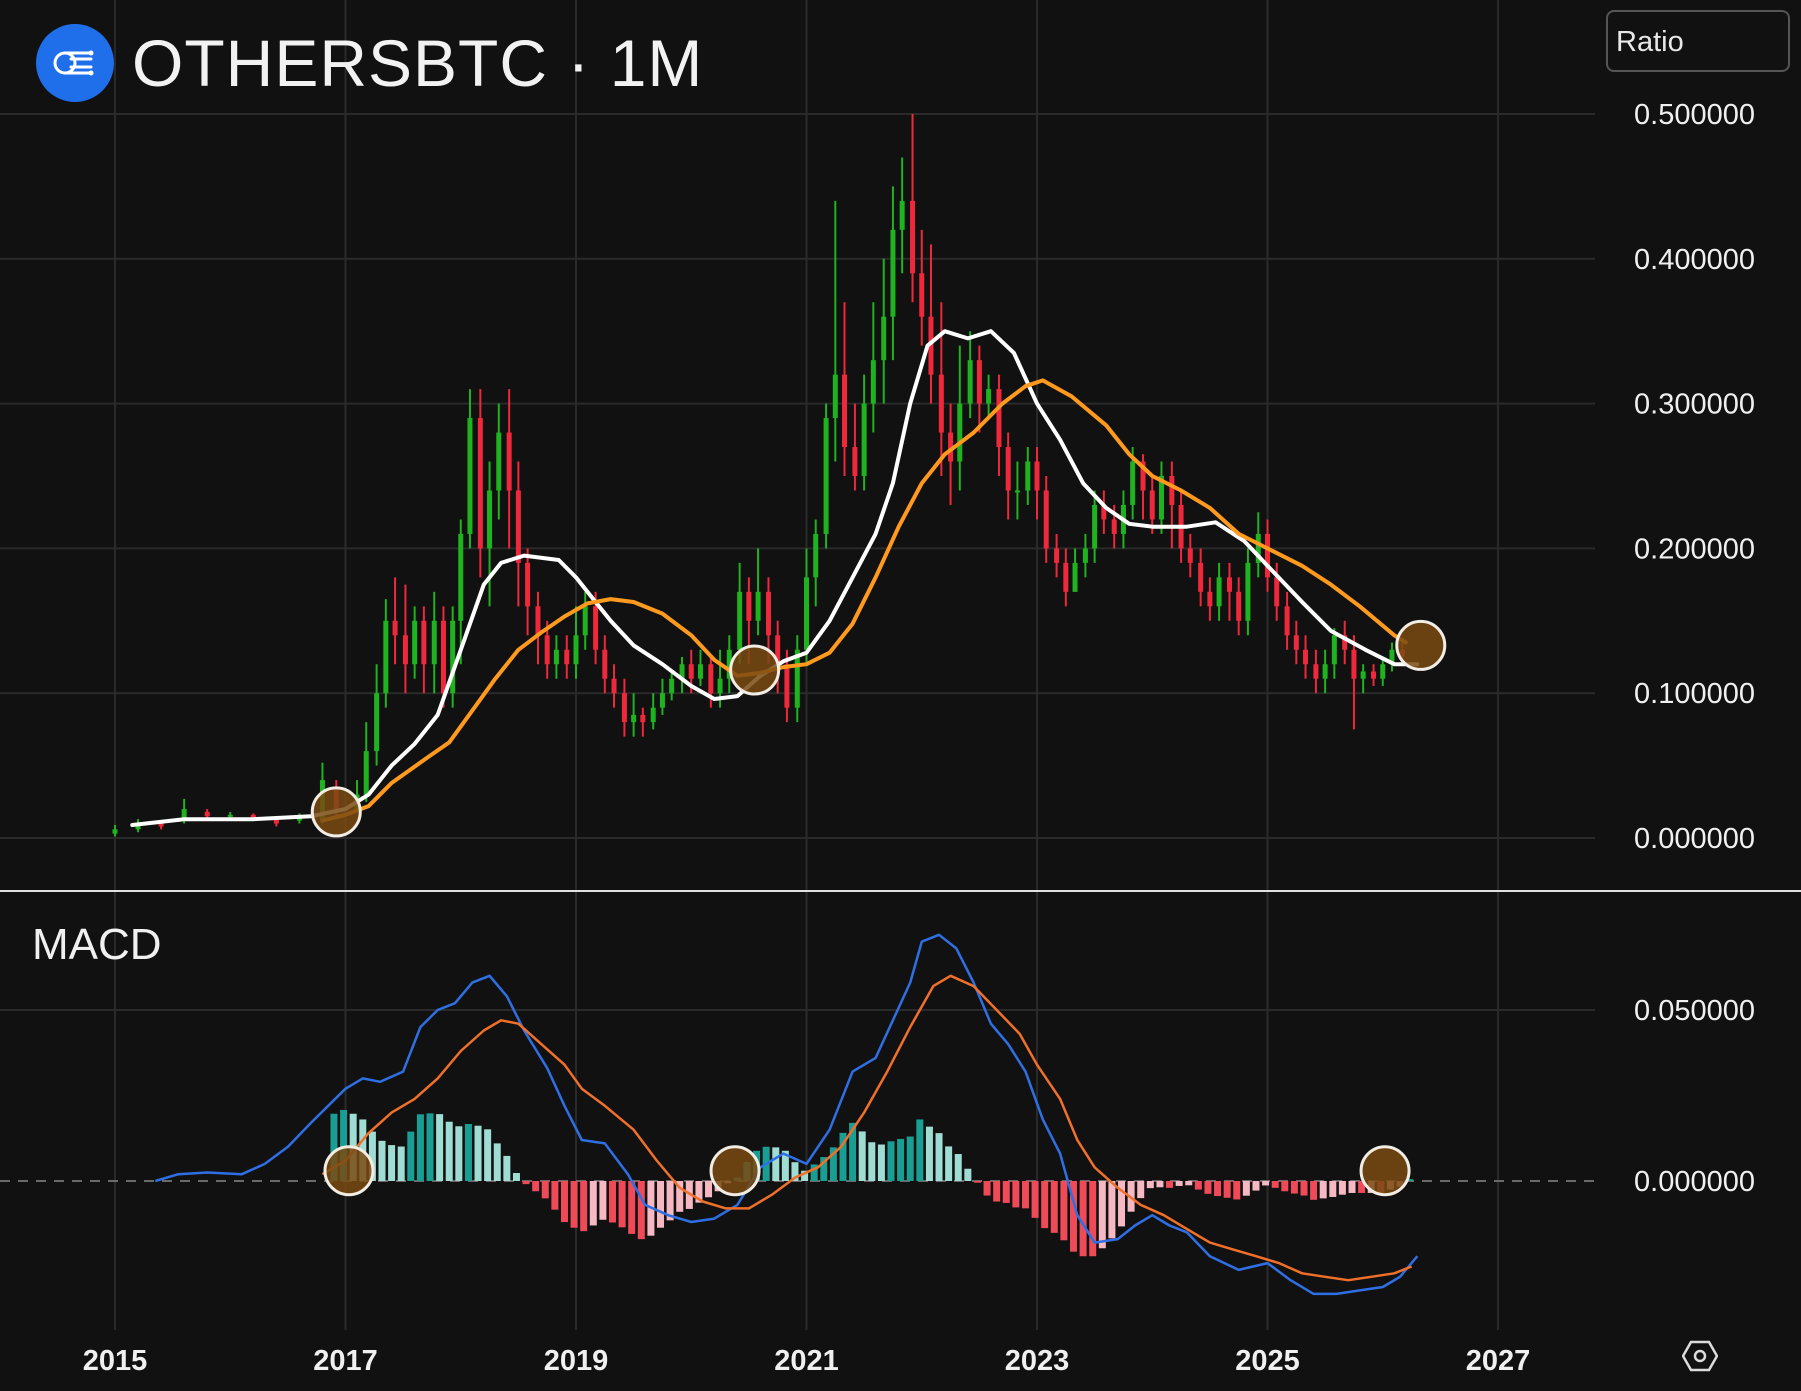 This screenshot has height=1391, width=1801. I want to click on x-tick-label: 2017, so click(345, 1361).